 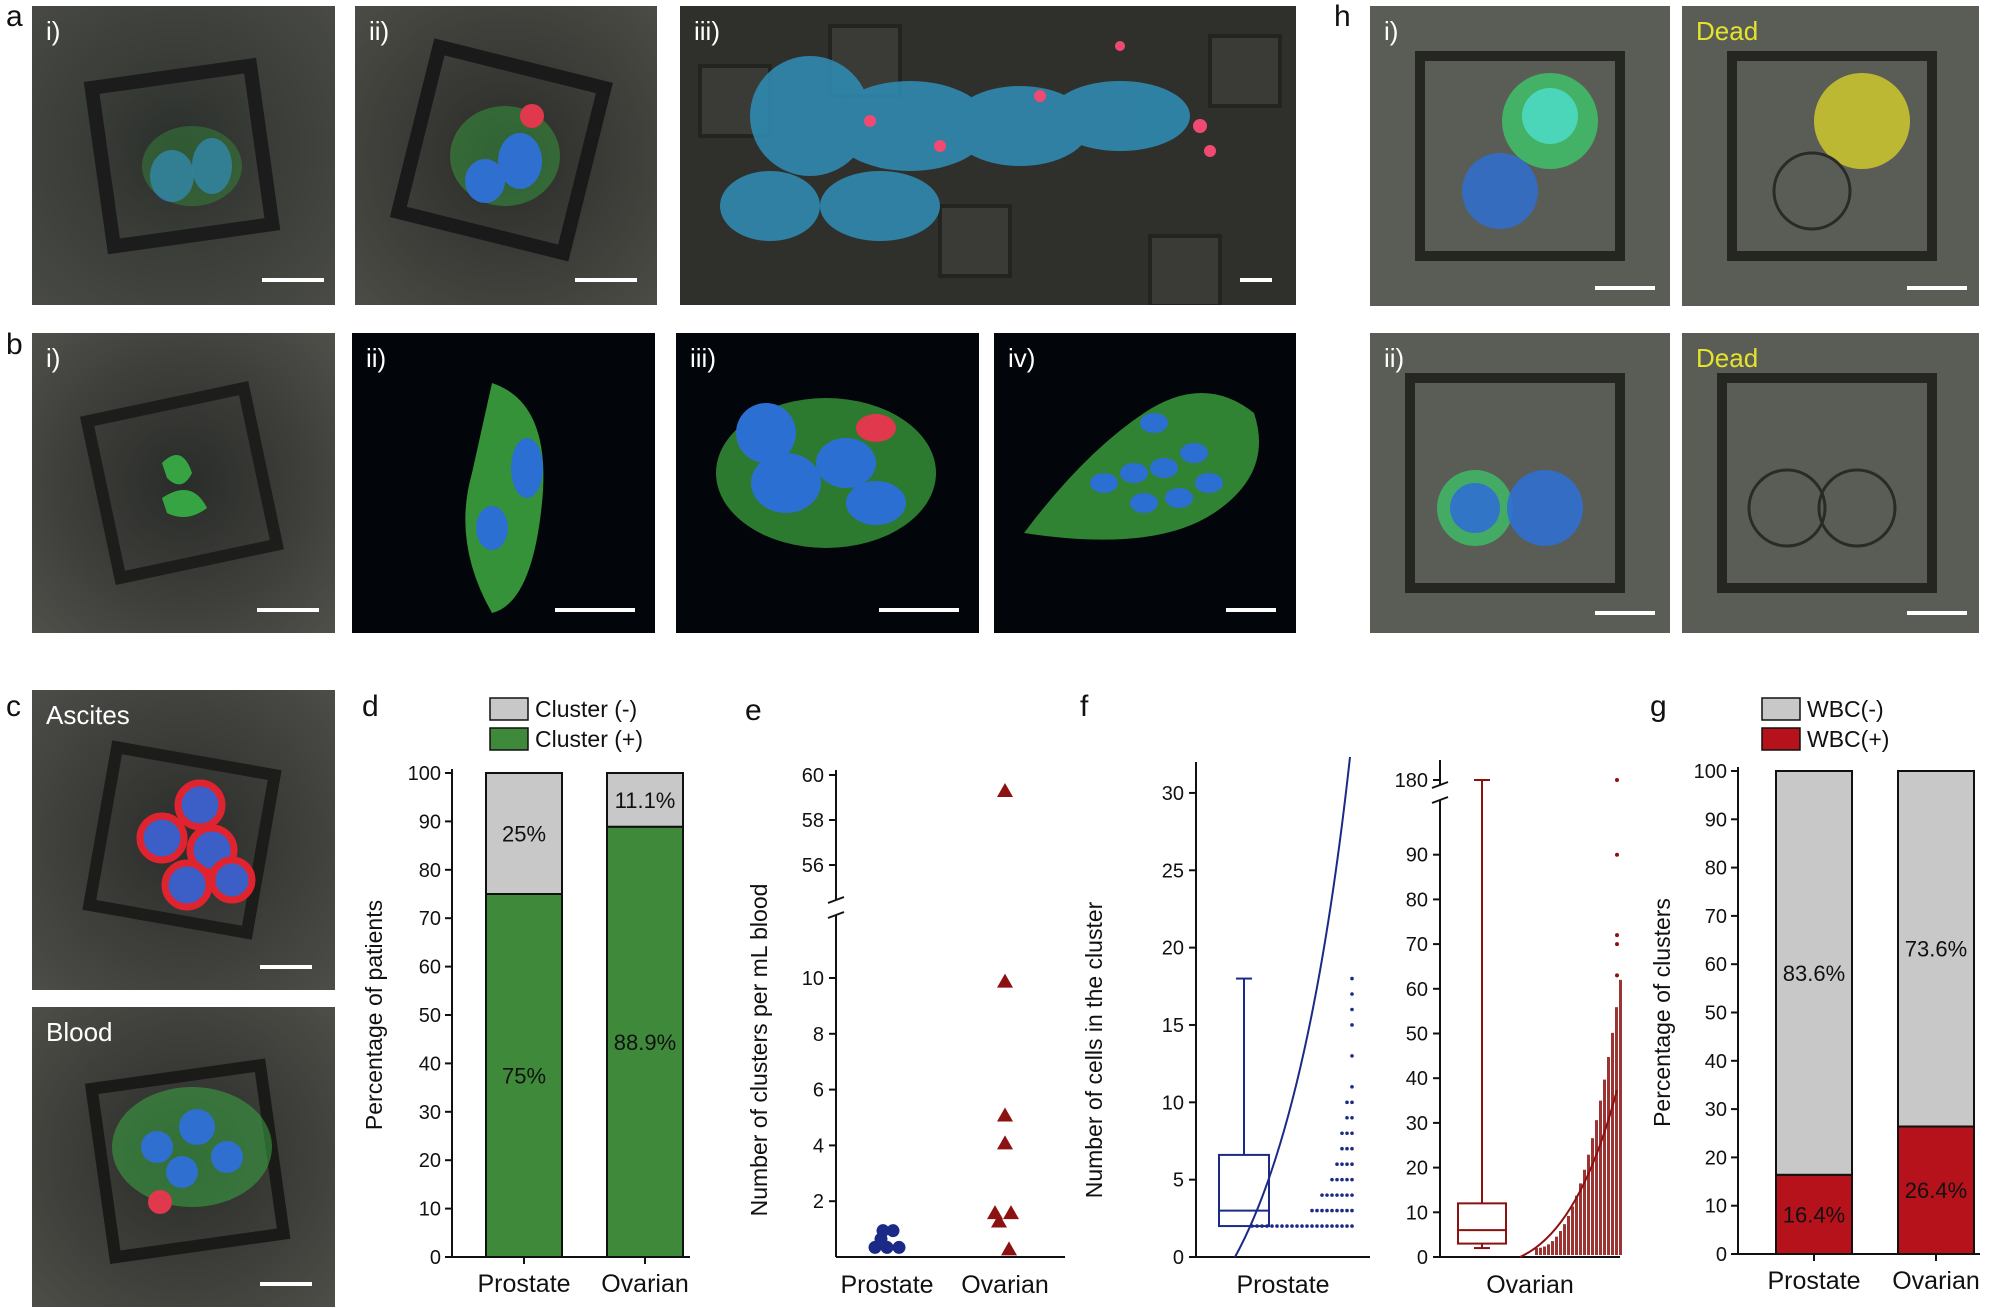 I want to click on data-label: 11.1%, so click(x=645, y=800).